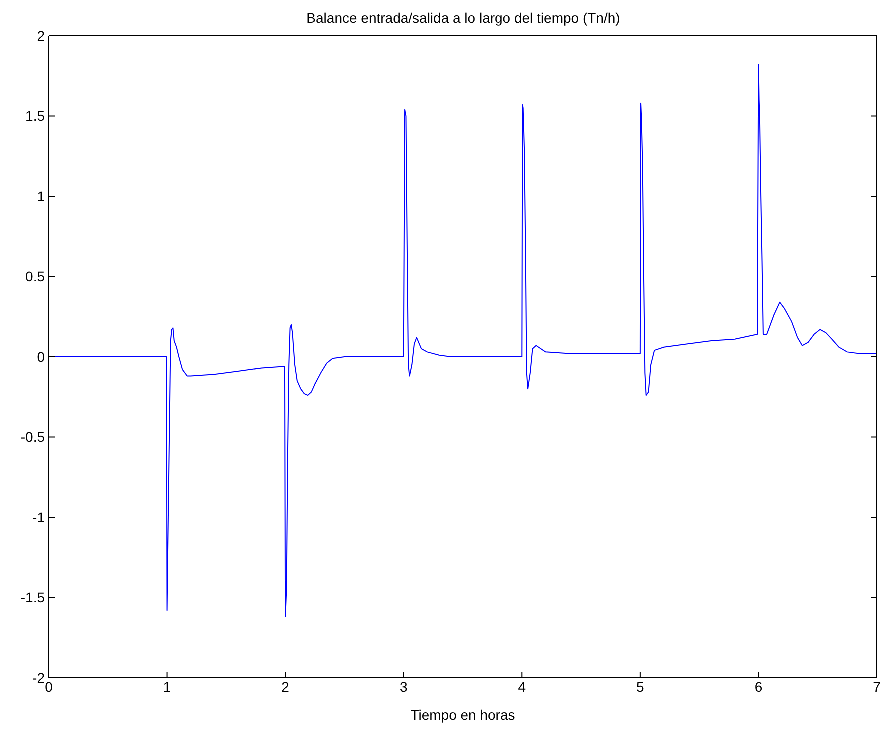  Describe the element at coordinates (286, 686) in the screenshot. I see `x-tick-label: 2` at that location.